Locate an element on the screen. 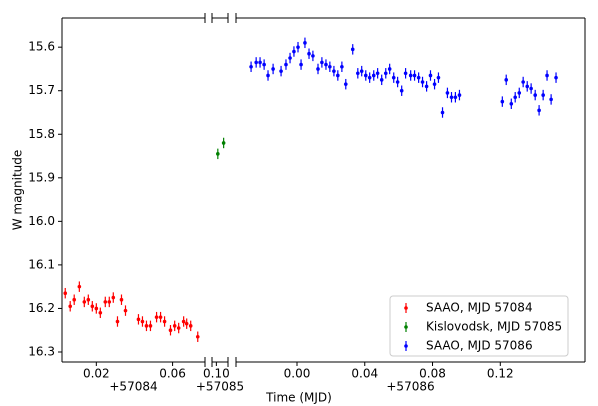 The width and height of the screenshot is (598, 406). x-axis-label: Time (MJD) is located at coordinates (298, 398).